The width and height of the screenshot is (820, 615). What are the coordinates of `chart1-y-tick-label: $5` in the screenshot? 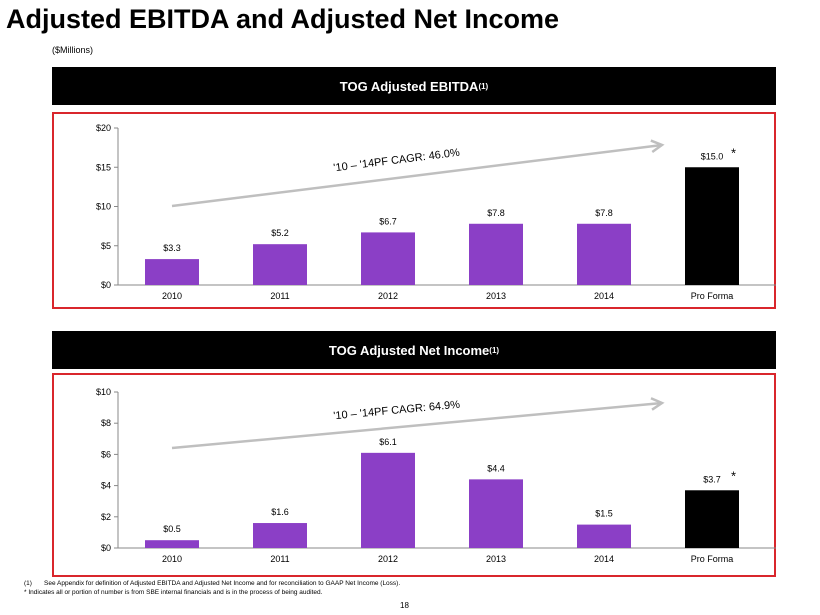 It's located at (106, 246).